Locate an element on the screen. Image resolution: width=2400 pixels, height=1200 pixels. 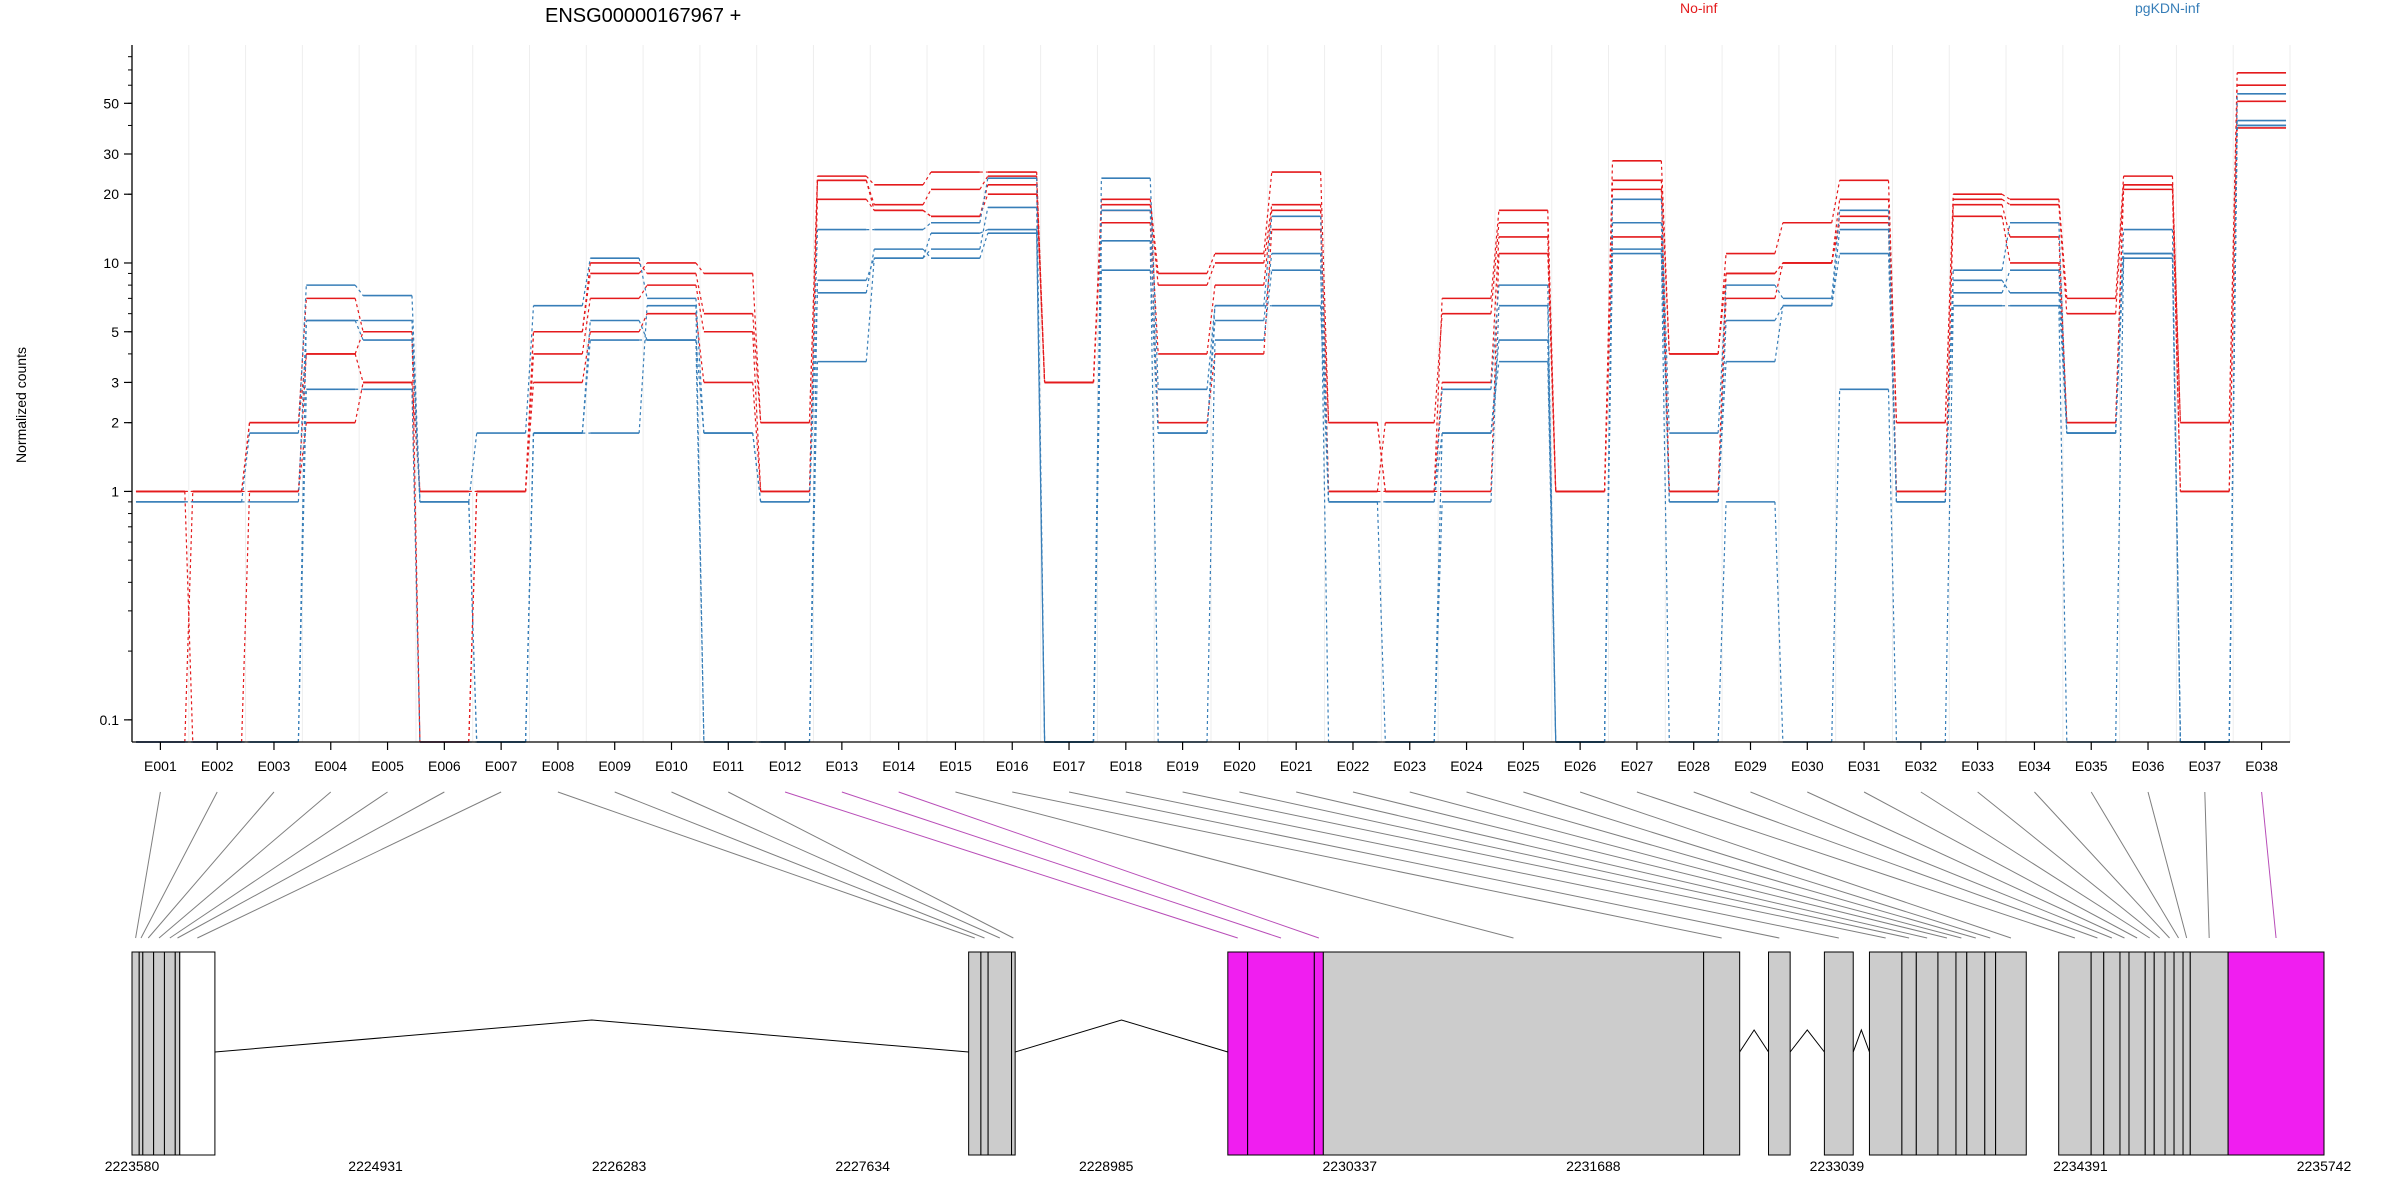
x-tick-label: E033 is located at coordinates (1977, 766).